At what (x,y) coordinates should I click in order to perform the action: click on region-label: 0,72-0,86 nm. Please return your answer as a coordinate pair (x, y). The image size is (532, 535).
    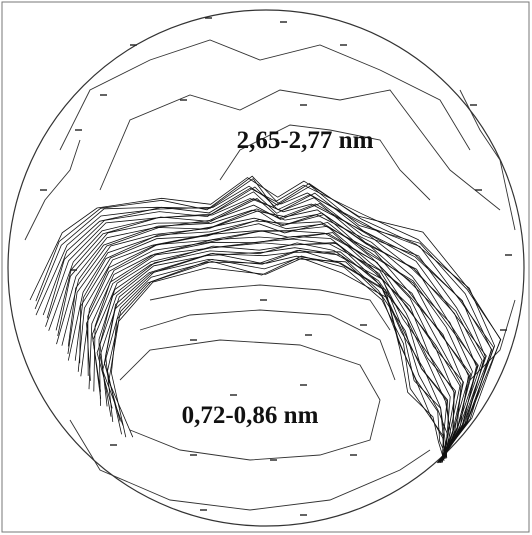
    Looking at the image, I should click on (250, 415).